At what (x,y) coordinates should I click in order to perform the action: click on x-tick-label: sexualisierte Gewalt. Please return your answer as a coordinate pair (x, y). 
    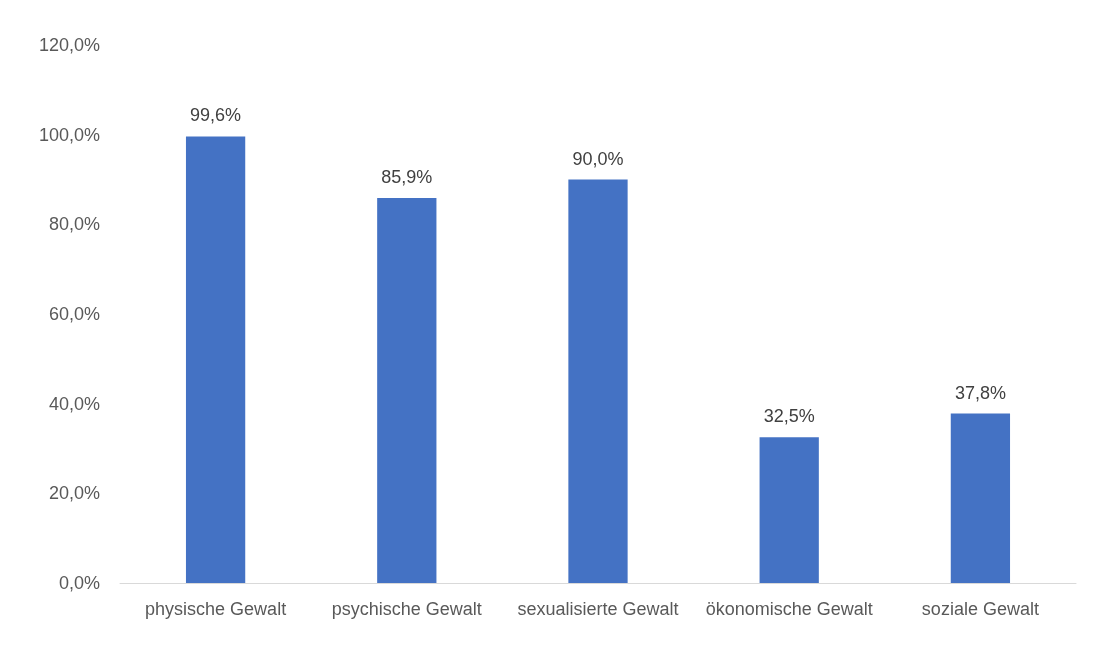
    Looking at the image, I should click on (598, 609).